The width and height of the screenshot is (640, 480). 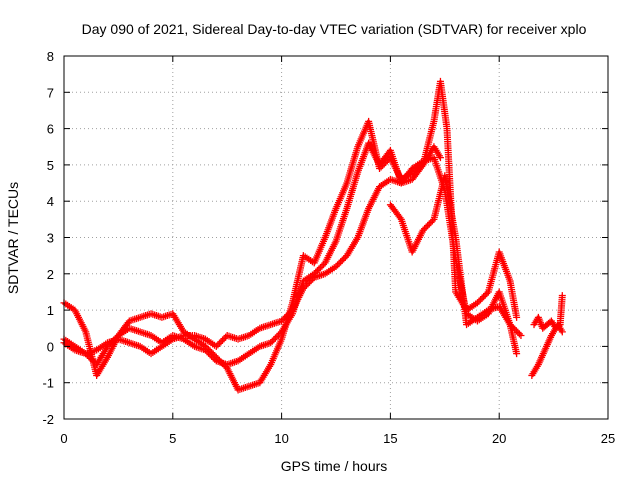 What do you see at coordinates (48, 419) in the screenshot?
I see `y-tick-label: -2` at bounding box center [48, 419].